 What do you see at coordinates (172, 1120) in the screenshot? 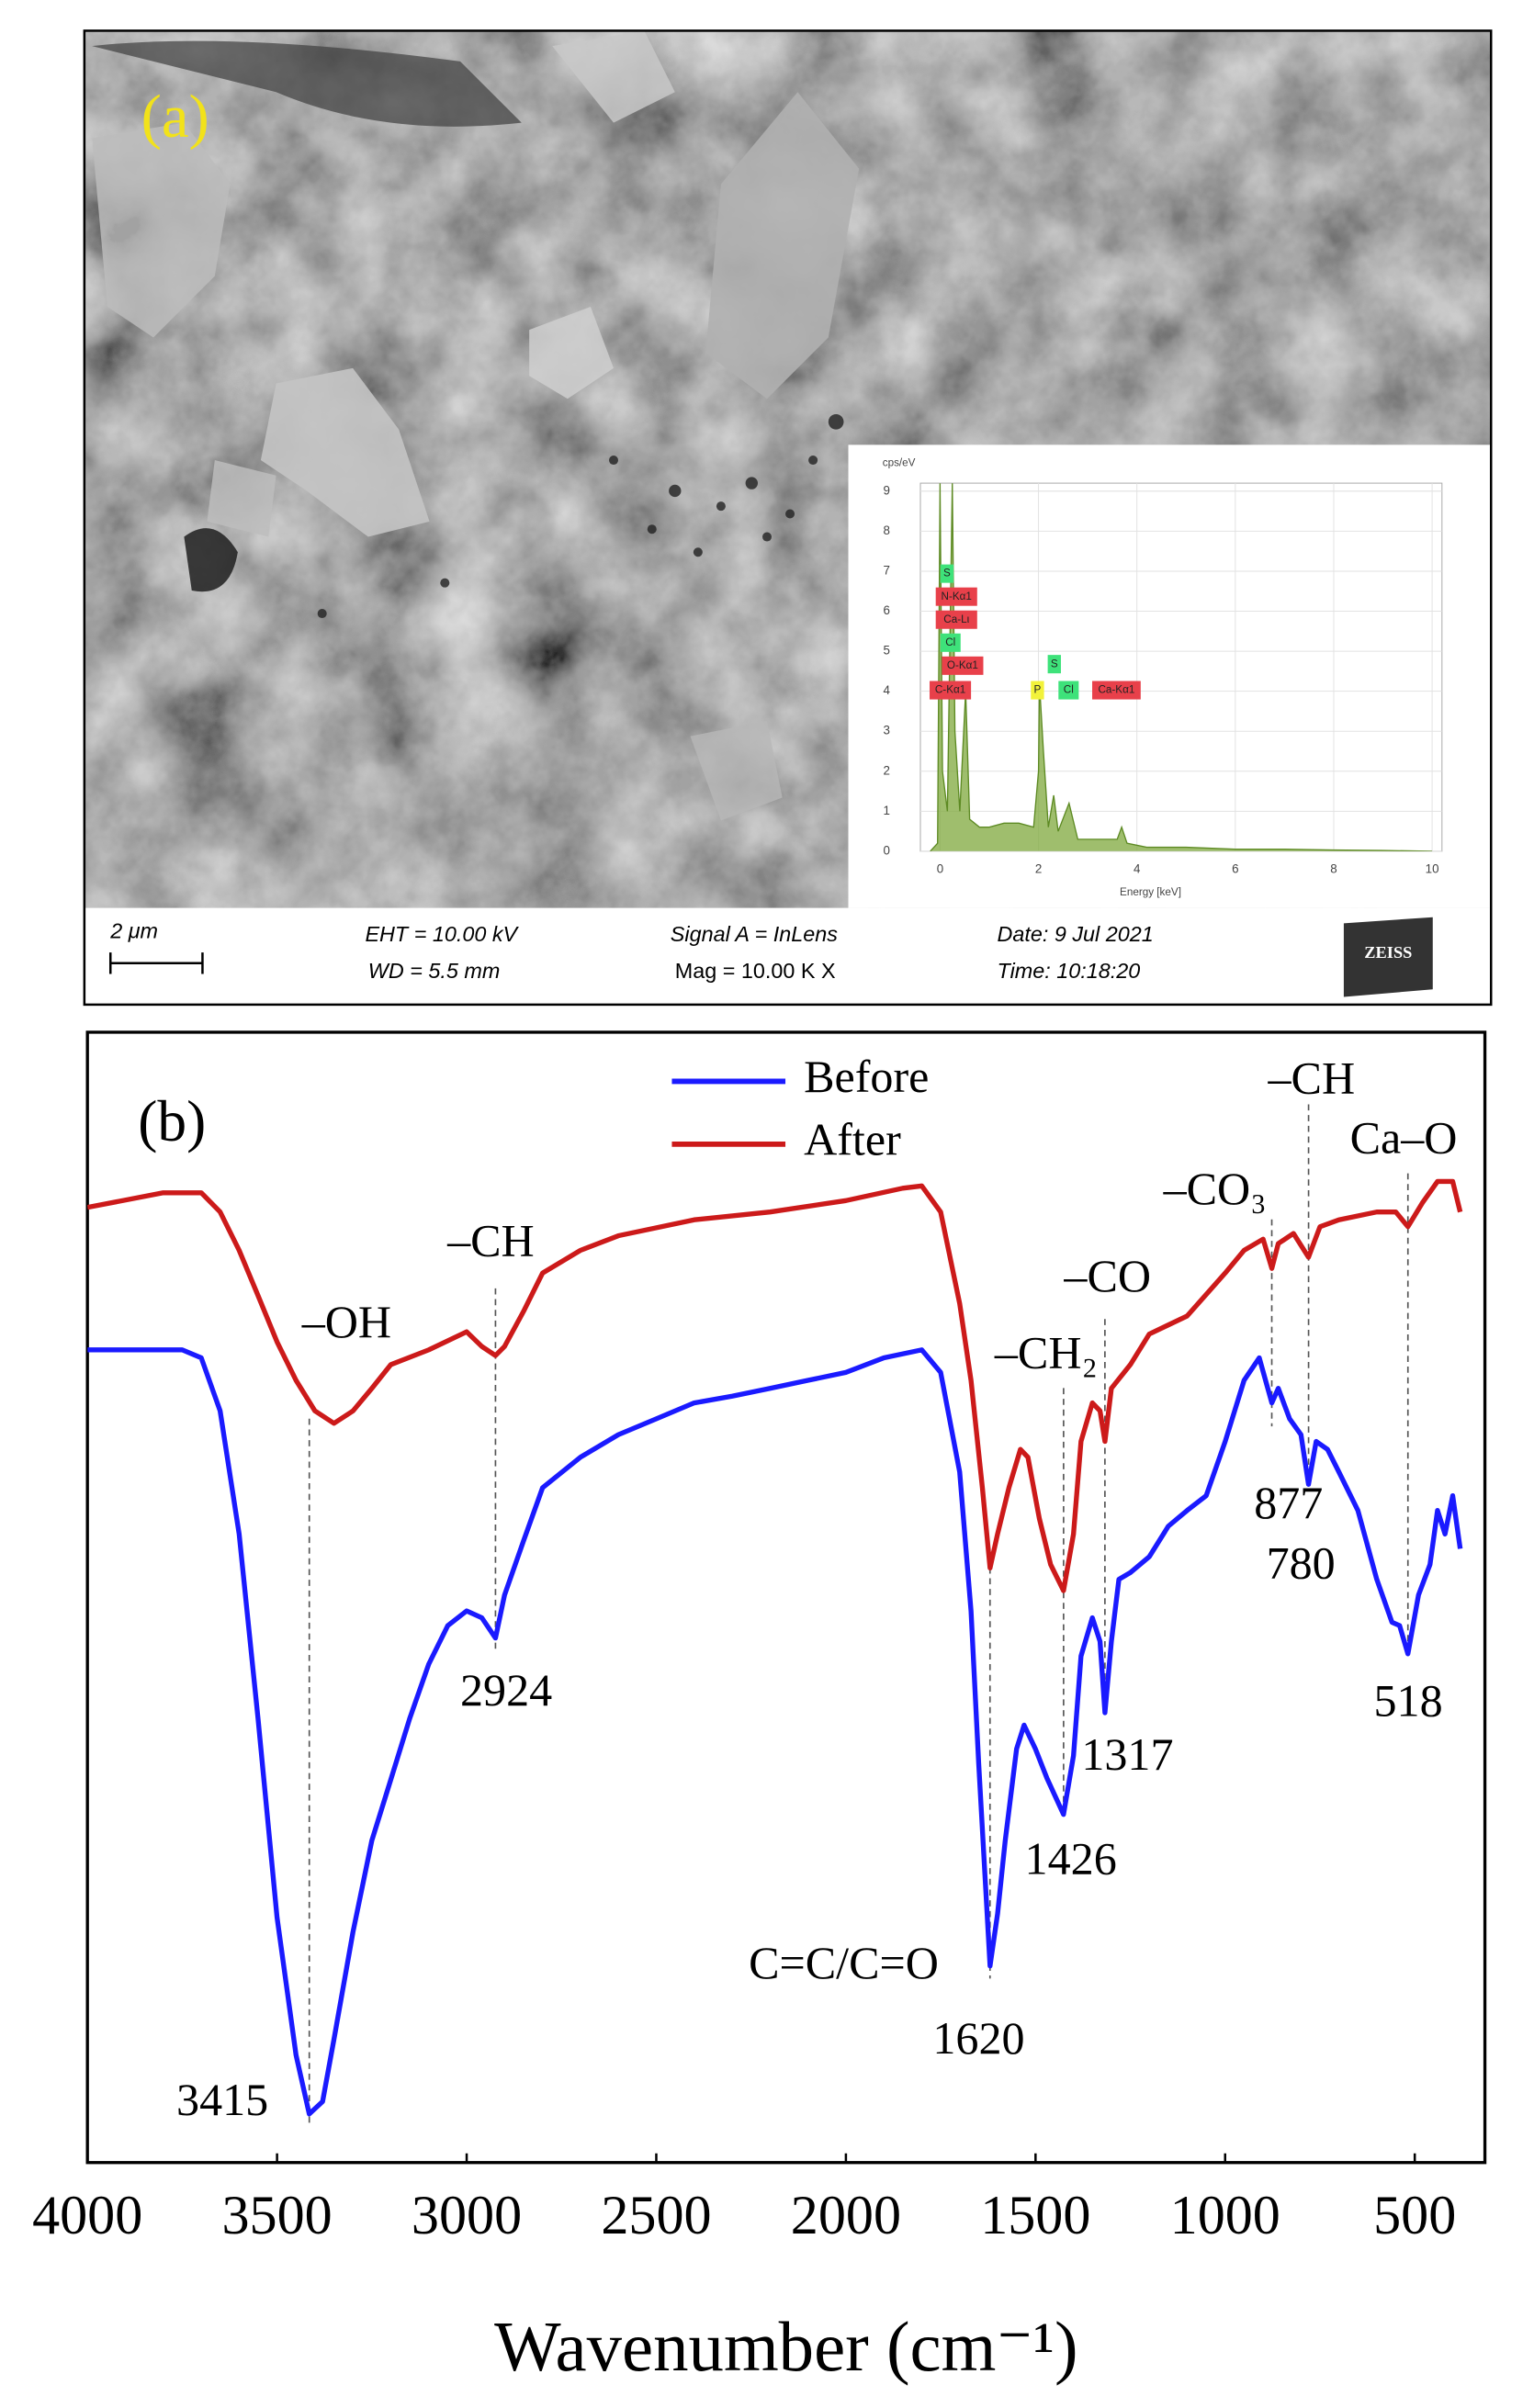
I see `panel-b-label: (b)` at bounding box center [172, 1120].